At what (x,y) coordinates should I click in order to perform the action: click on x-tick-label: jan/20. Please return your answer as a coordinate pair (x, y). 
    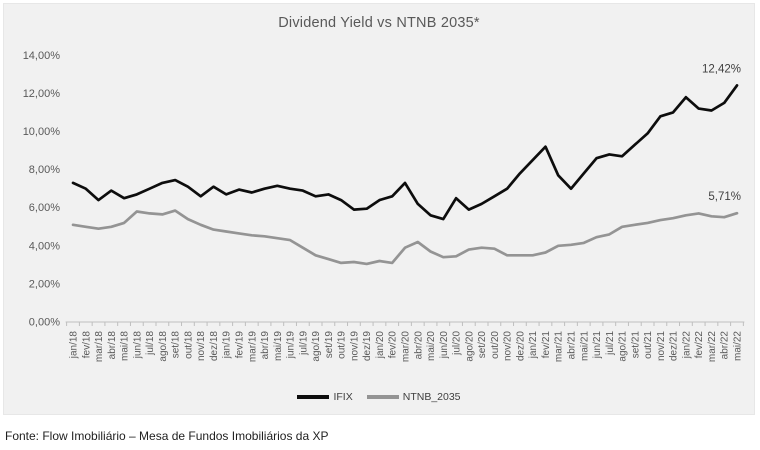
    Looking at the image, I should click on (380, 345).